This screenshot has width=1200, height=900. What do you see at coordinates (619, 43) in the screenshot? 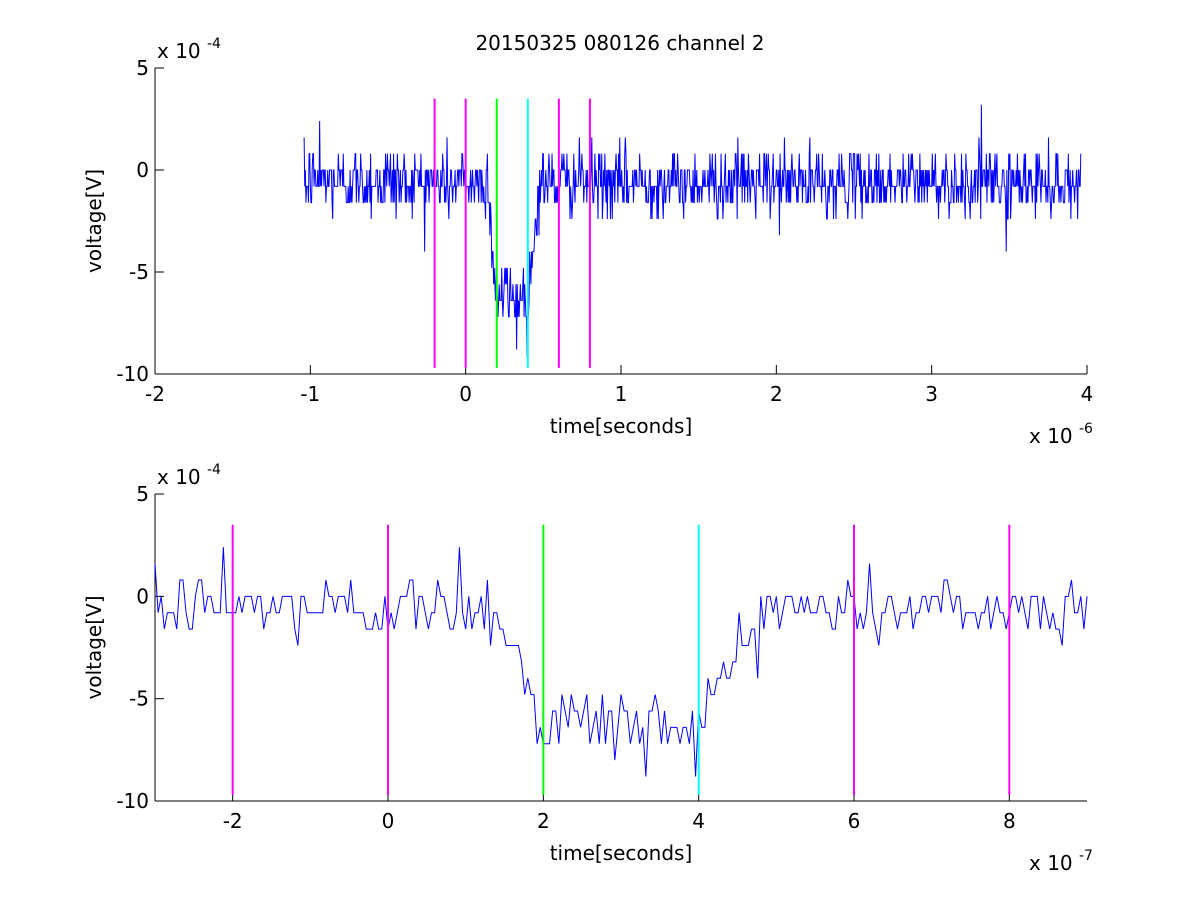
I see `chart-title: 20150325 080126 channel 2` at bounding box center [619, 43].